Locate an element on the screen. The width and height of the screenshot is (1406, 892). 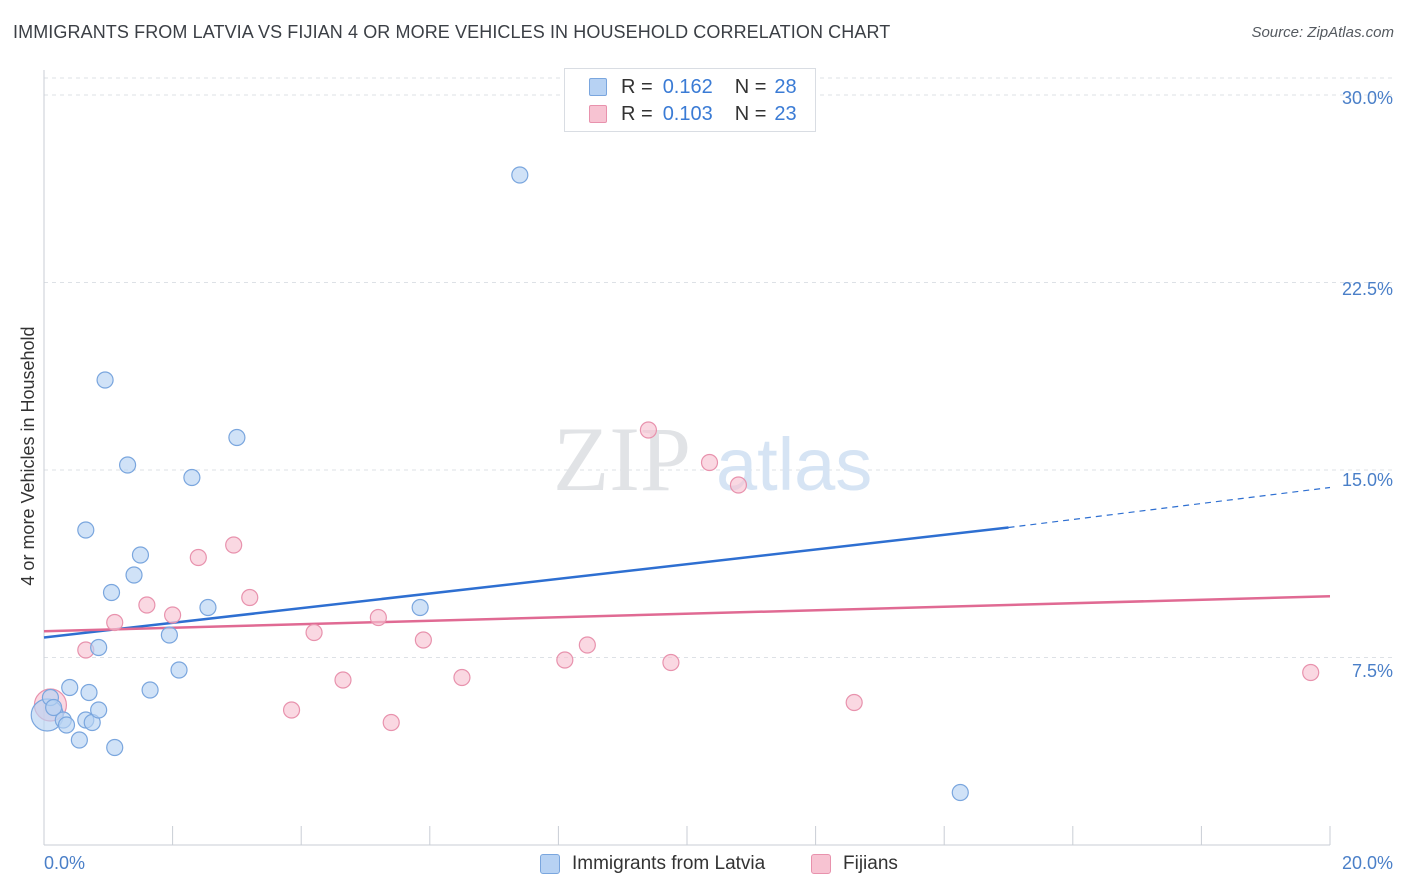
trend-line-fijians is located at coordinates (687, 614).